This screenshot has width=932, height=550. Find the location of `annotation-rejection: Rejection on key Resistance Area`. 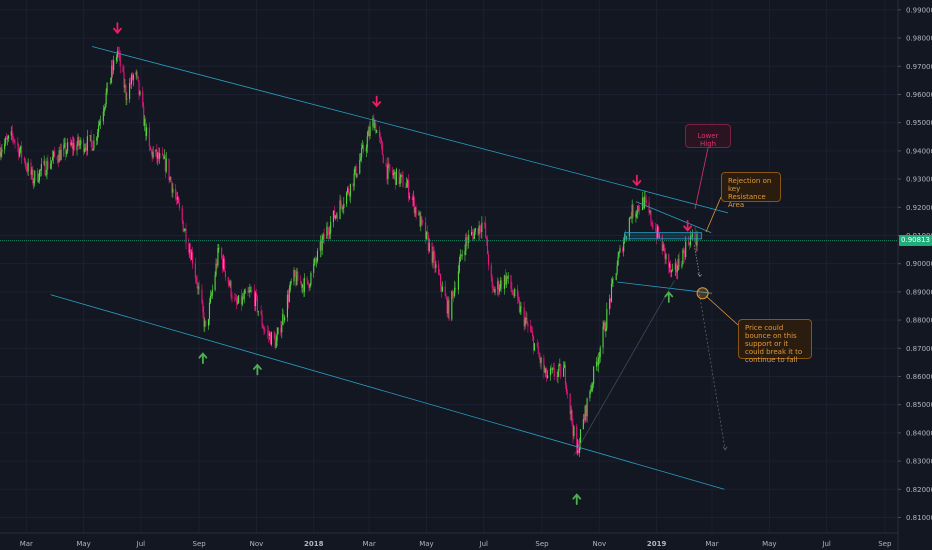

annotation-rejection: Rejection on key Resistance Area is located at coordinates (751, 190).